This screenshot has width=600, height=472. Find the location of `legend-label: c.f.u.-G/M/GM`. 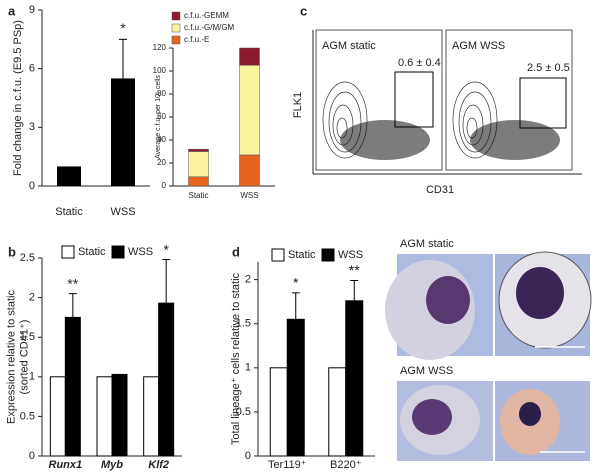

legend-label: c.f.u.-G/M/GM is located at coordinates (209, 27).